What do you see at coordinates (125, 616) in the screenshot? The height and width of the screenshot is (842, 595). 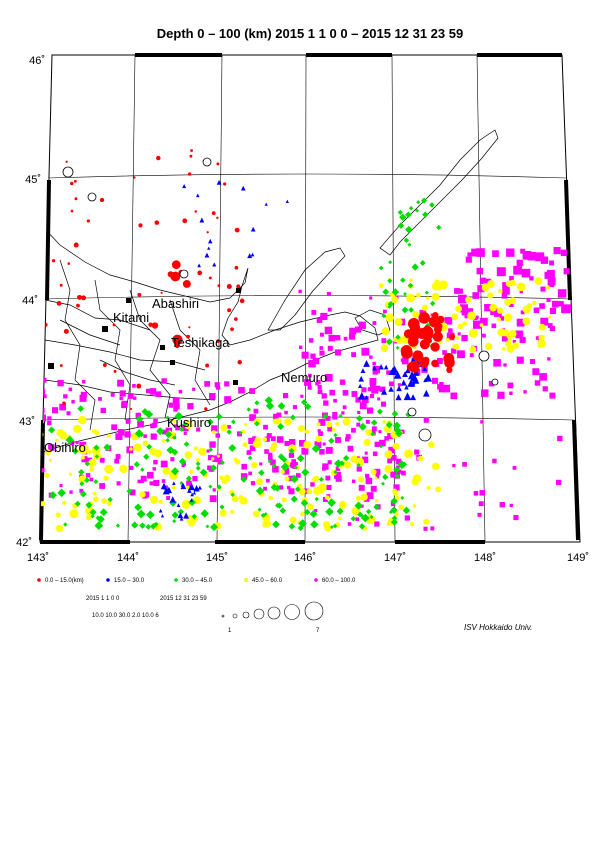 I see `legend-scale-values: 10.0 10.0 30.0 2.0 10.0 6` at bounding box center [125, 616].